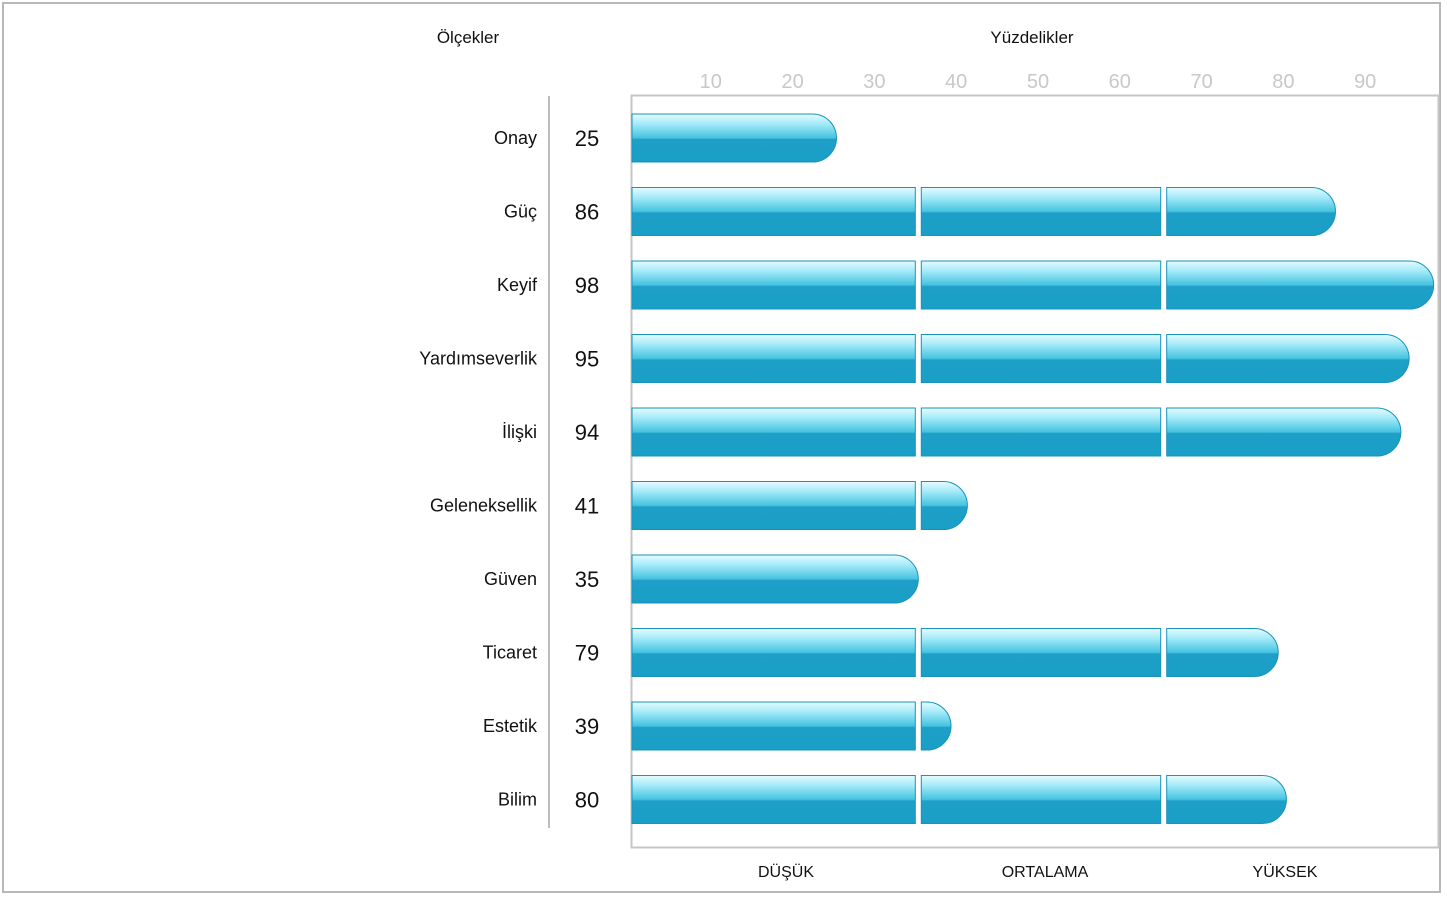 The height and width of the screenshot is (897, 1447). I want to click on value-label: 39, so click(587, 726).